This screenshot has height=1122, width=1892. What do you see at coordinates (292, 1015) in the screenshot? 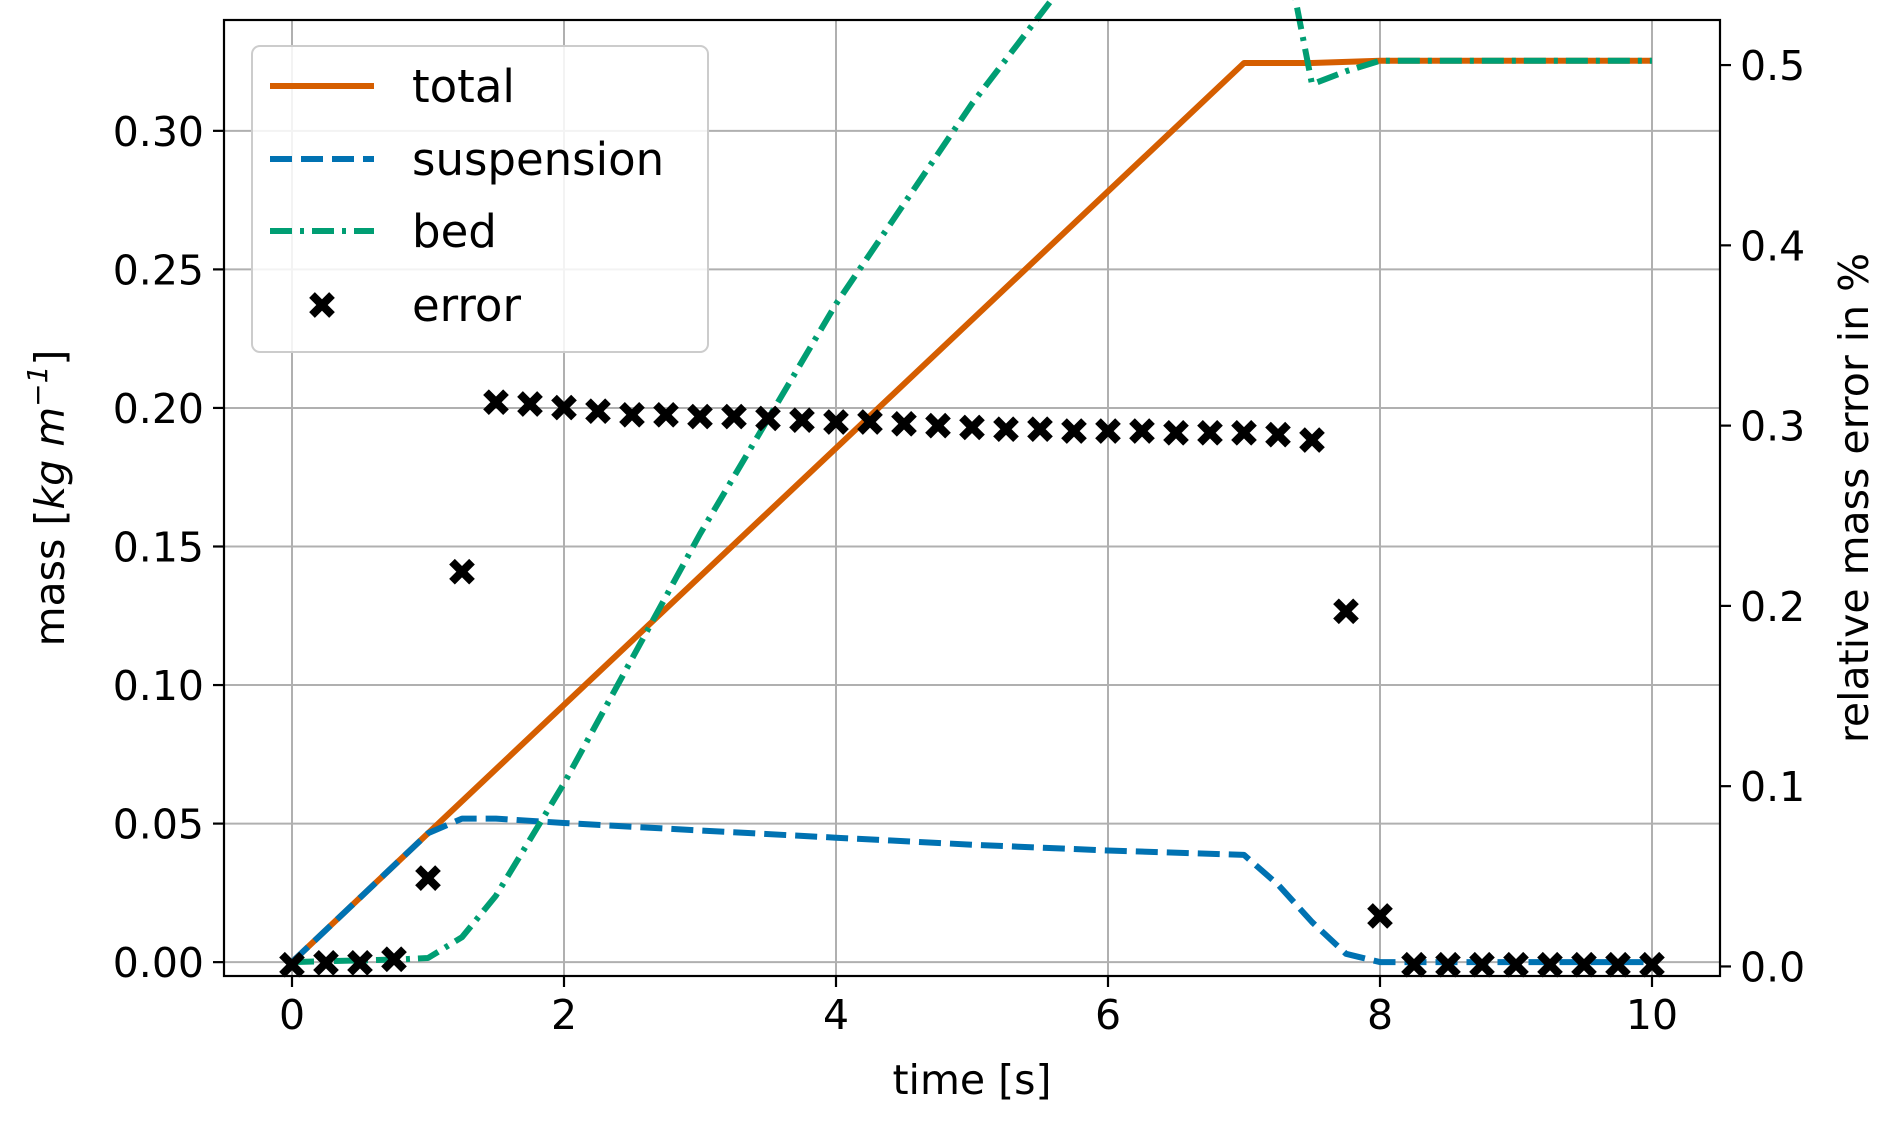
I see `x-tick-label: 0` at bounding box center [292, 1015].